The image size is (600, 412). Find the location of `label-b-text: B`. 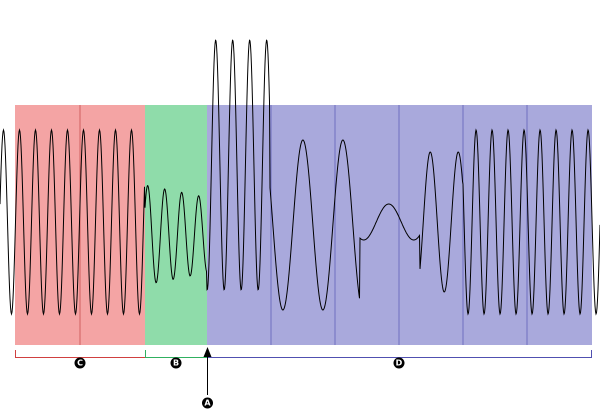

label-b-text: B is located at coordinates (176, 363).